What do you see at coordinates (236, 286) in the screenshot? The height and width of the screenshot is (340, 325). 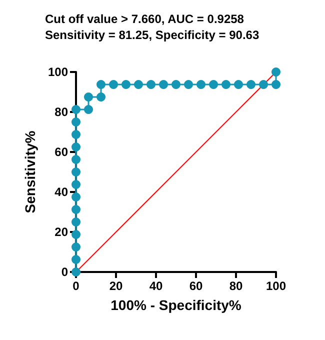 I see `x-tick-label: 80` at bounding box center [236, 286].